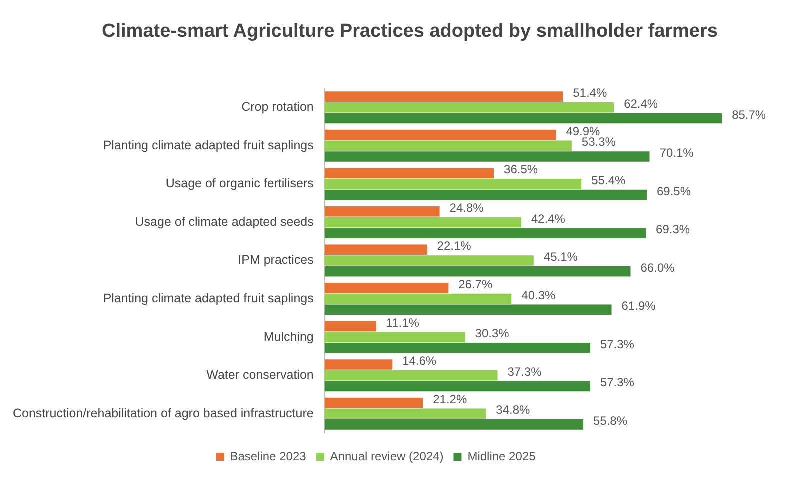 Image resolution: width=812 pixels, height=478 pixels. What do you see at coordinates (674, 191) in the screenshot?
I see `data-label: 69.5%` at bounding box center [674, 191].